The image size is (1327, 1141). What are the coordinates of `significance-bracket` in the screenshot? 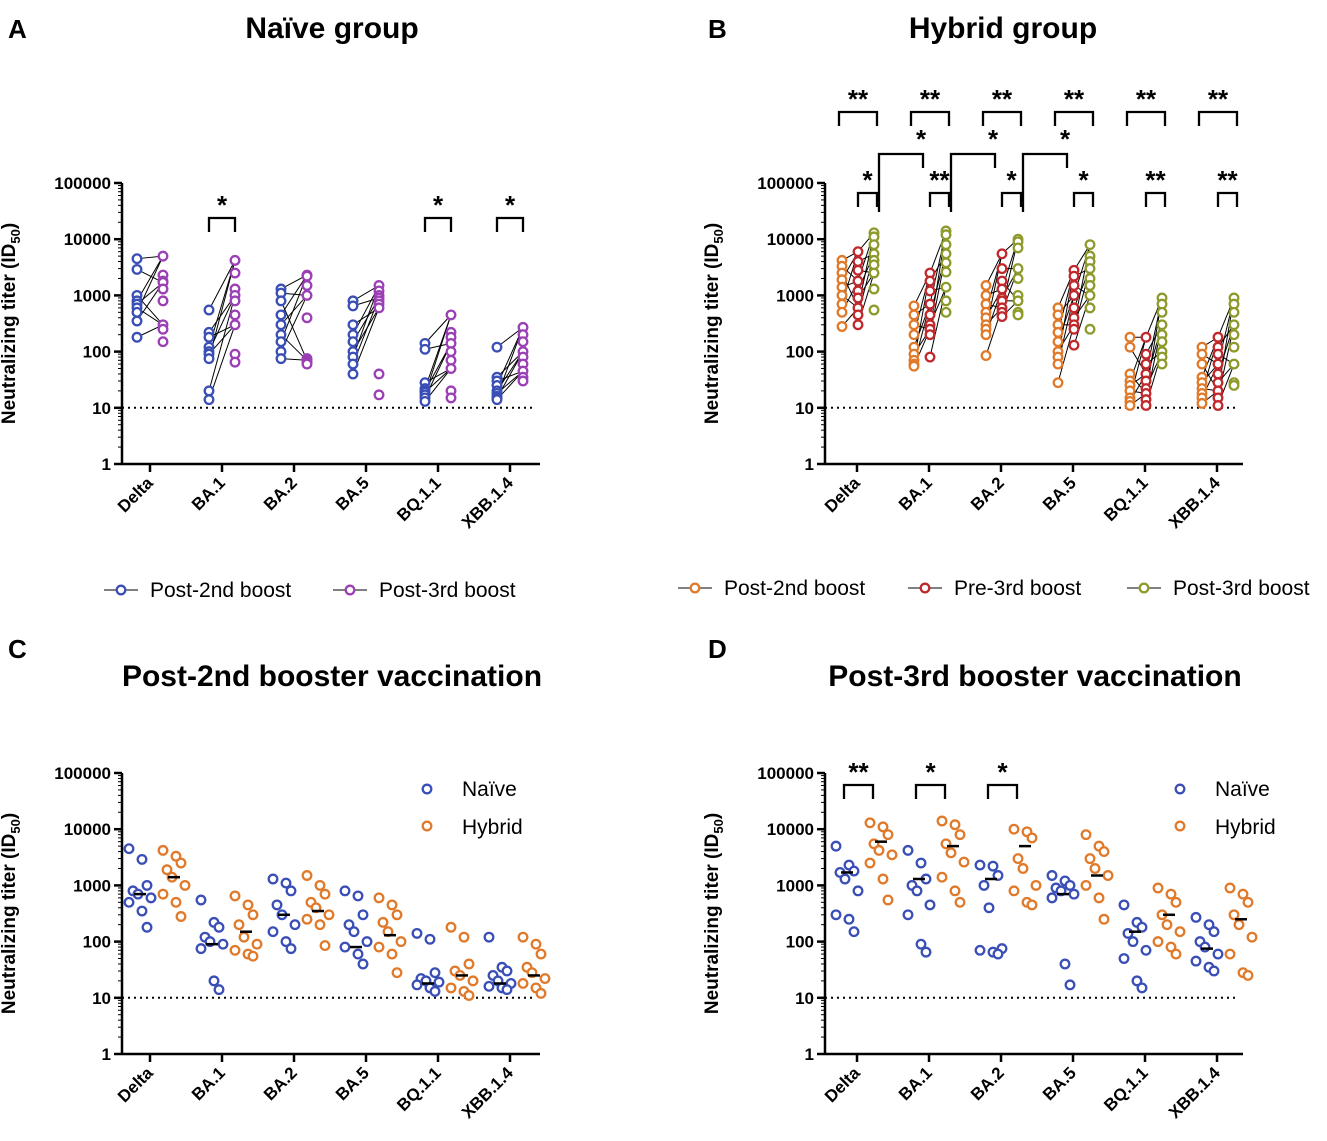 It's located at (858, 791).